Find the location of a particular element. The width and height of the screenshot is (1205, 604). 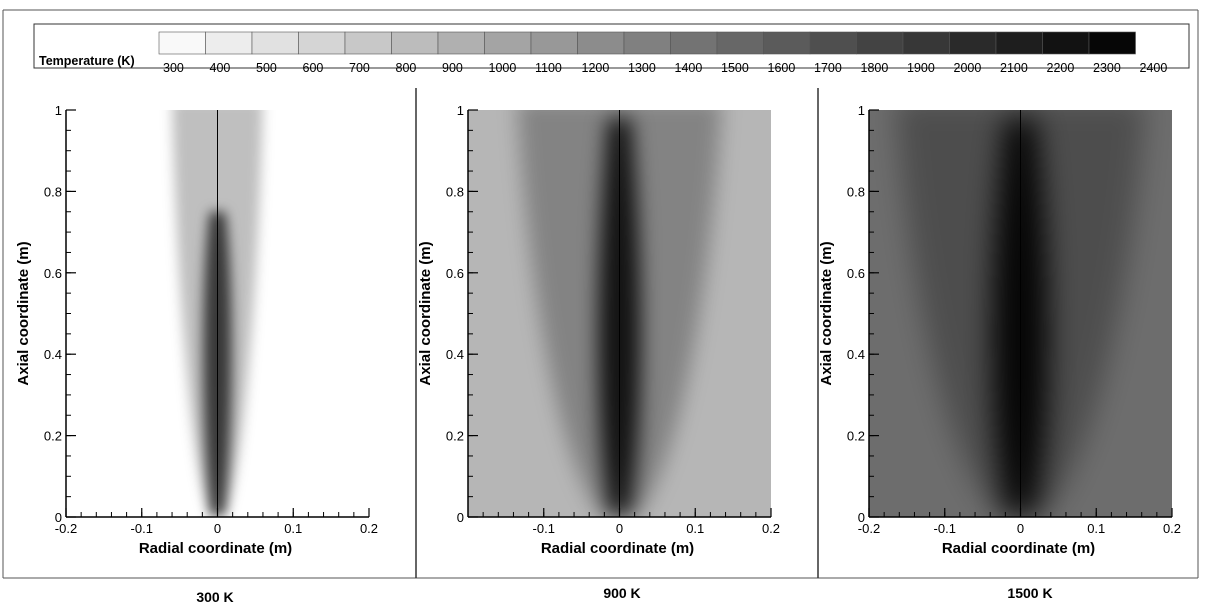

colorbar-tick-label: 2200 is located at coordinates (1061, 68).